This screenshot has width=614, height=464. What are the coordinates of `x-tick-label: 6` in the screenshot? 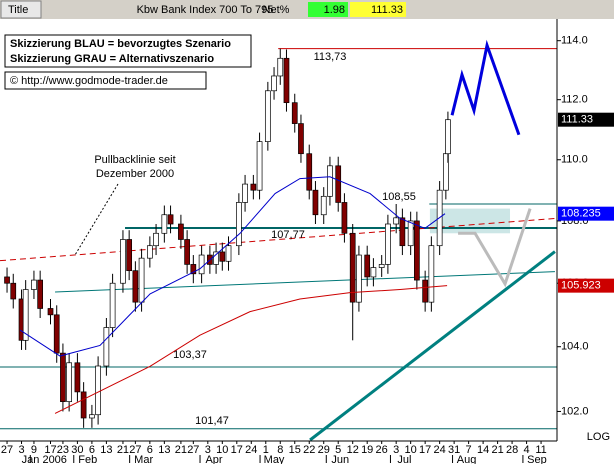 It's located at (92, 450).